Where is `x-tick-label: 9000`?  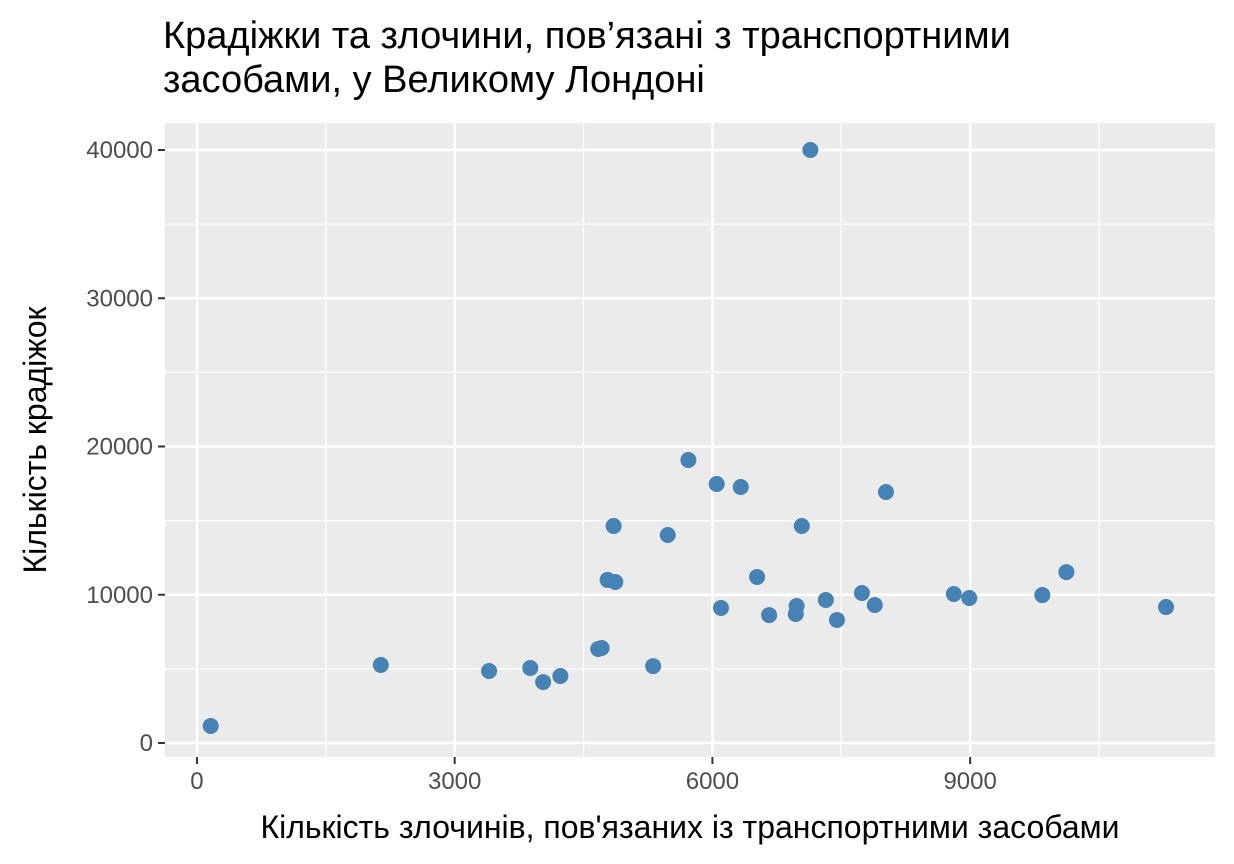
x-tick-label: 9000 is located at coordinates (969, 781).